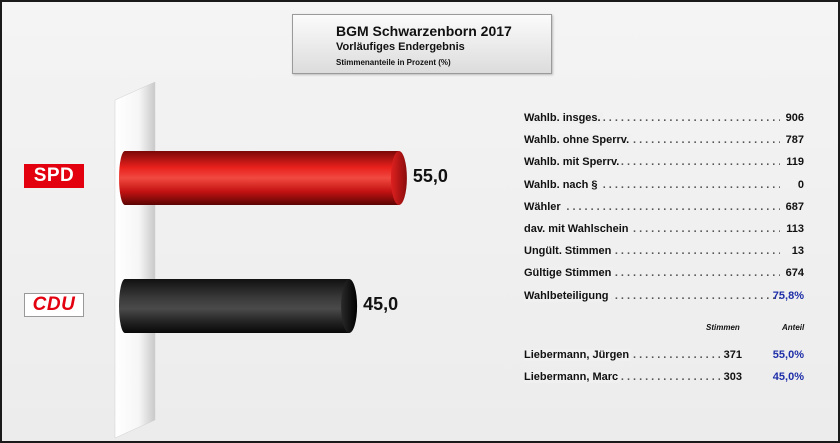  I want to click on stat-label: Wahlb. mit Sperrv., so click(573, 162).